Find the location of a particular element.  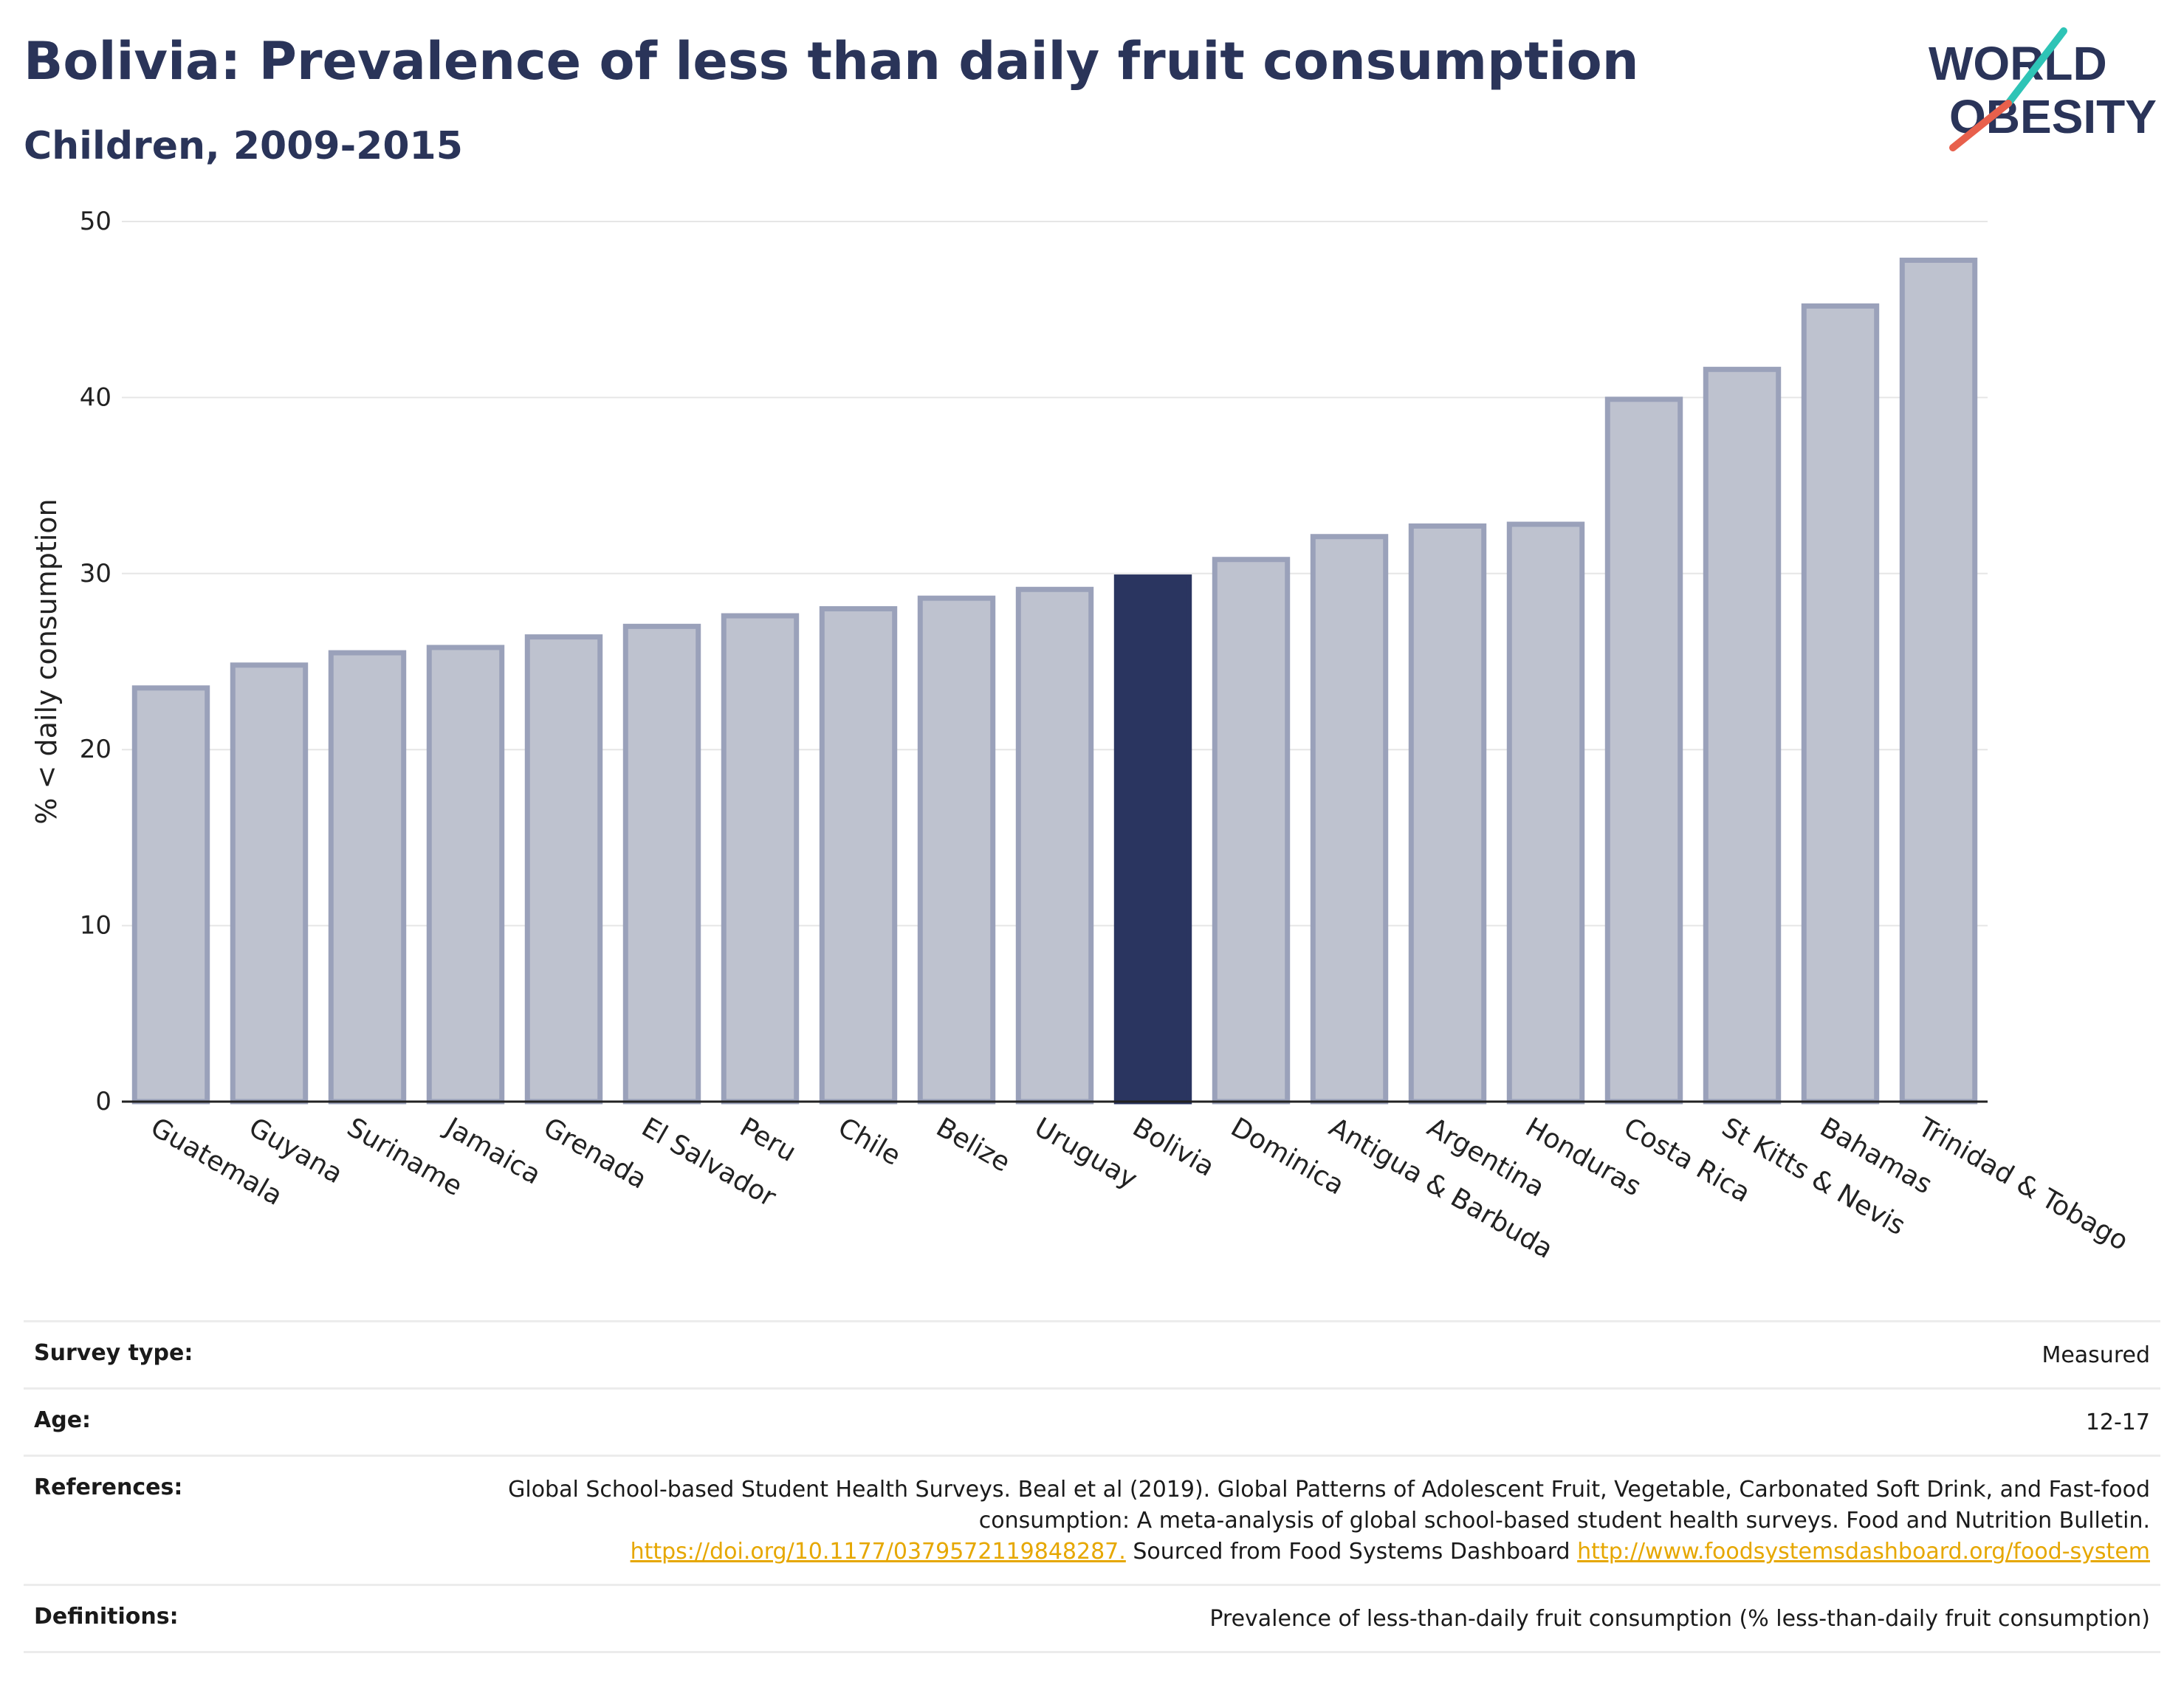

bar-uruguay is located at coordinates (1055, 845).